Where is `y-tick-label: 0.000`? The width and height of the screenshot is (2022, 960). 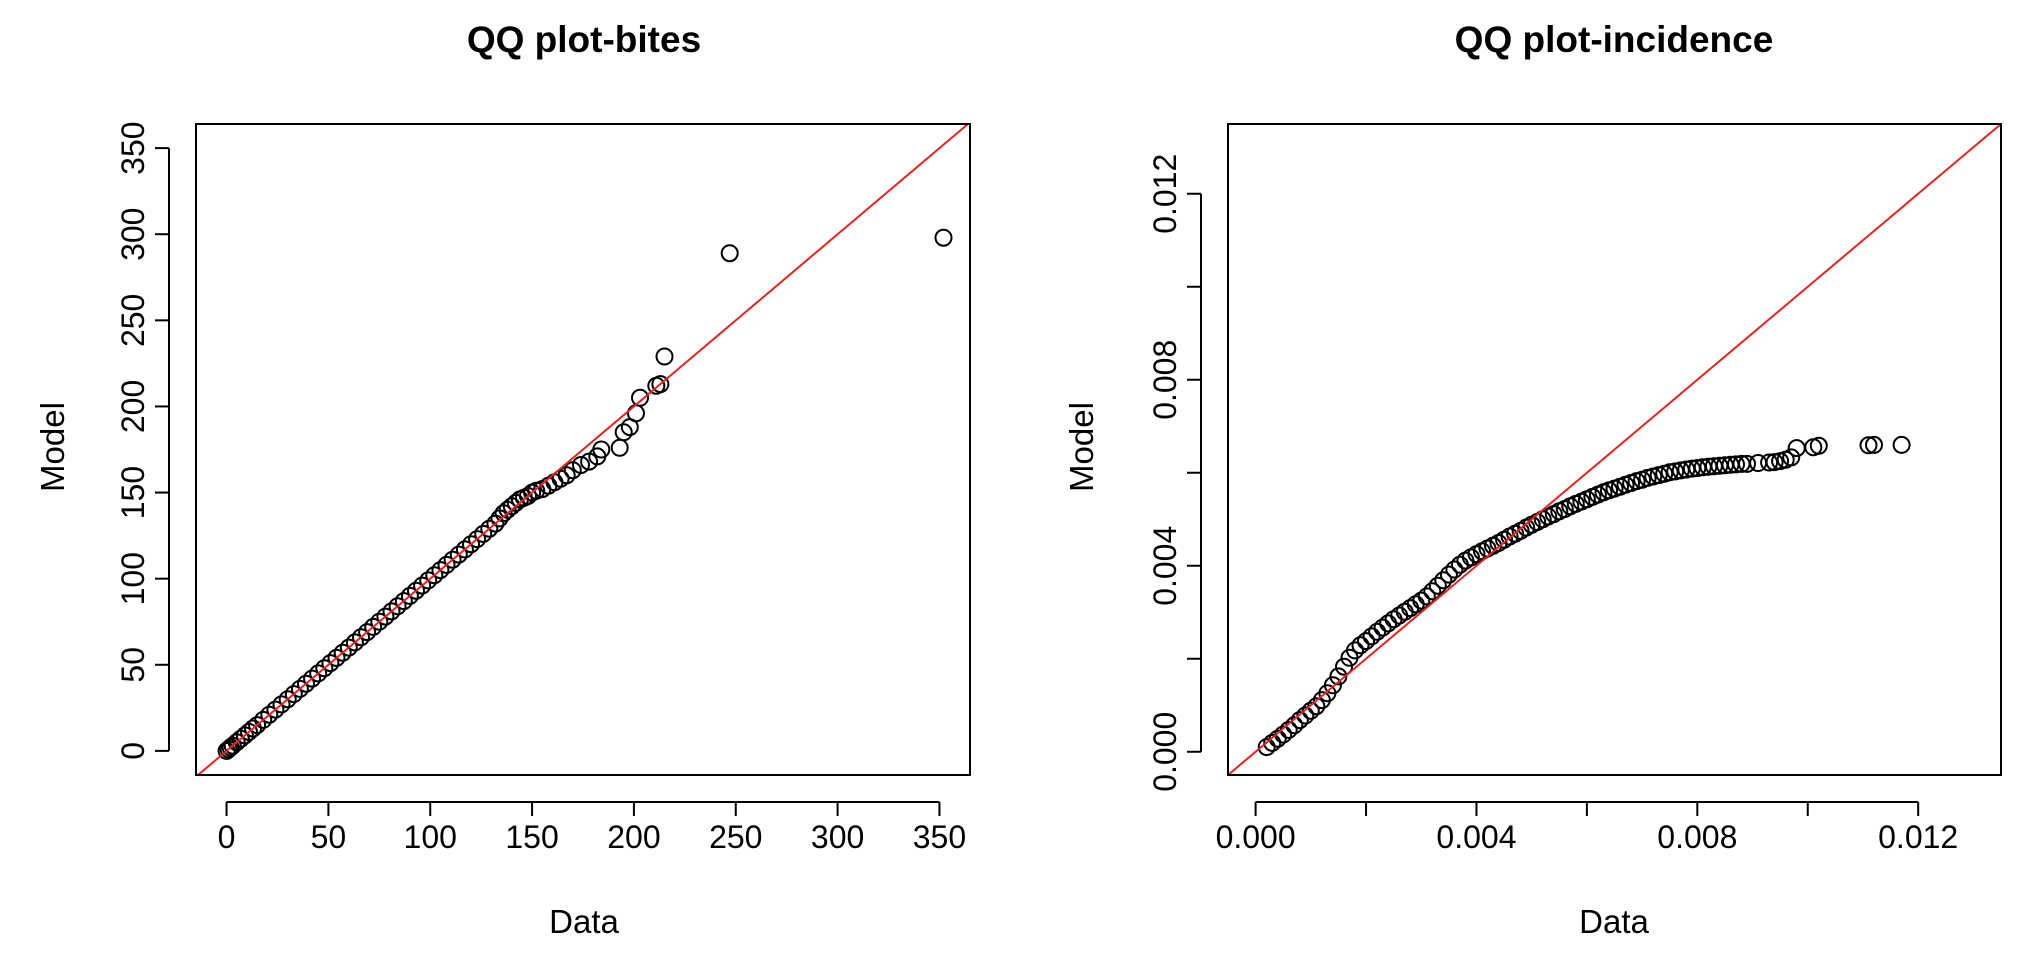
y-tick-label: 0.000 is located at coordinates (1165, 752).